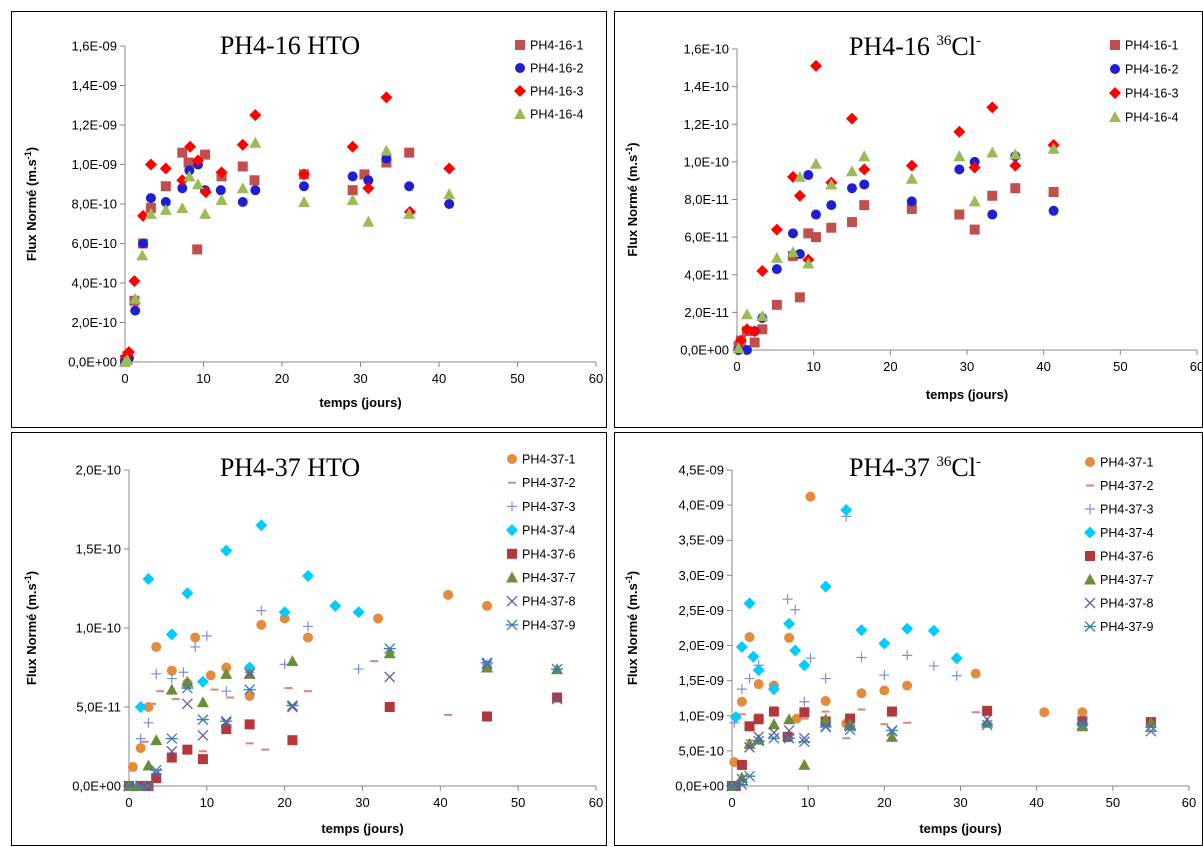 The image size is (1203, 847). I want to click on legend-label: PH4-37-3, so click(1127, 510).